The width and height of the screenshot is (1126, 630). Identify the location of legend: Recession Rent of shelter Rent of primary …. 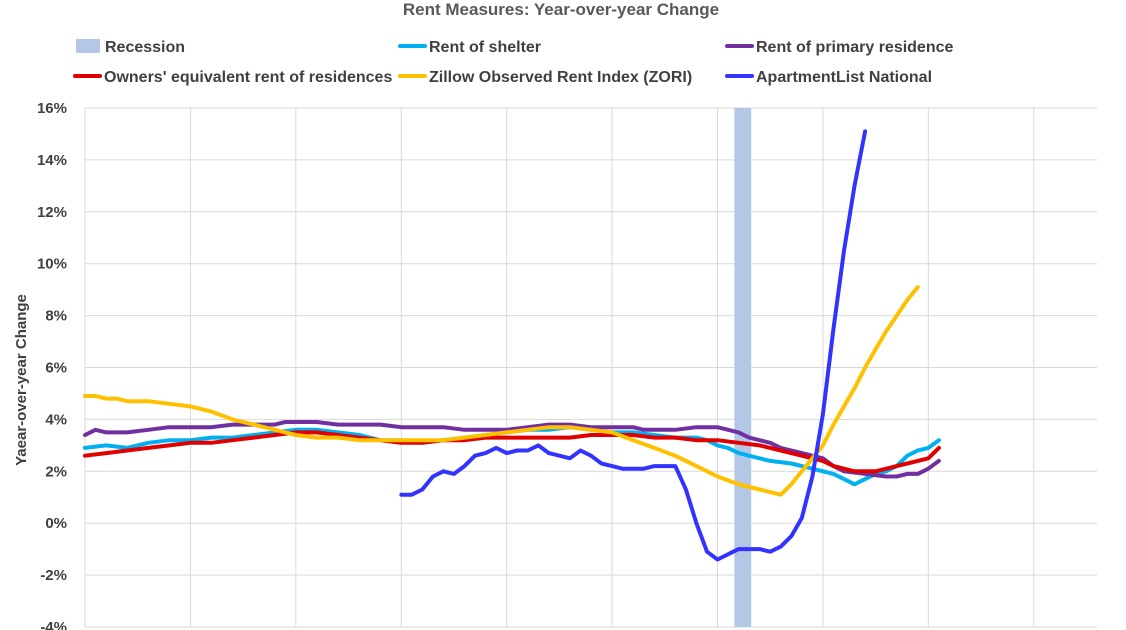
(513, 62).